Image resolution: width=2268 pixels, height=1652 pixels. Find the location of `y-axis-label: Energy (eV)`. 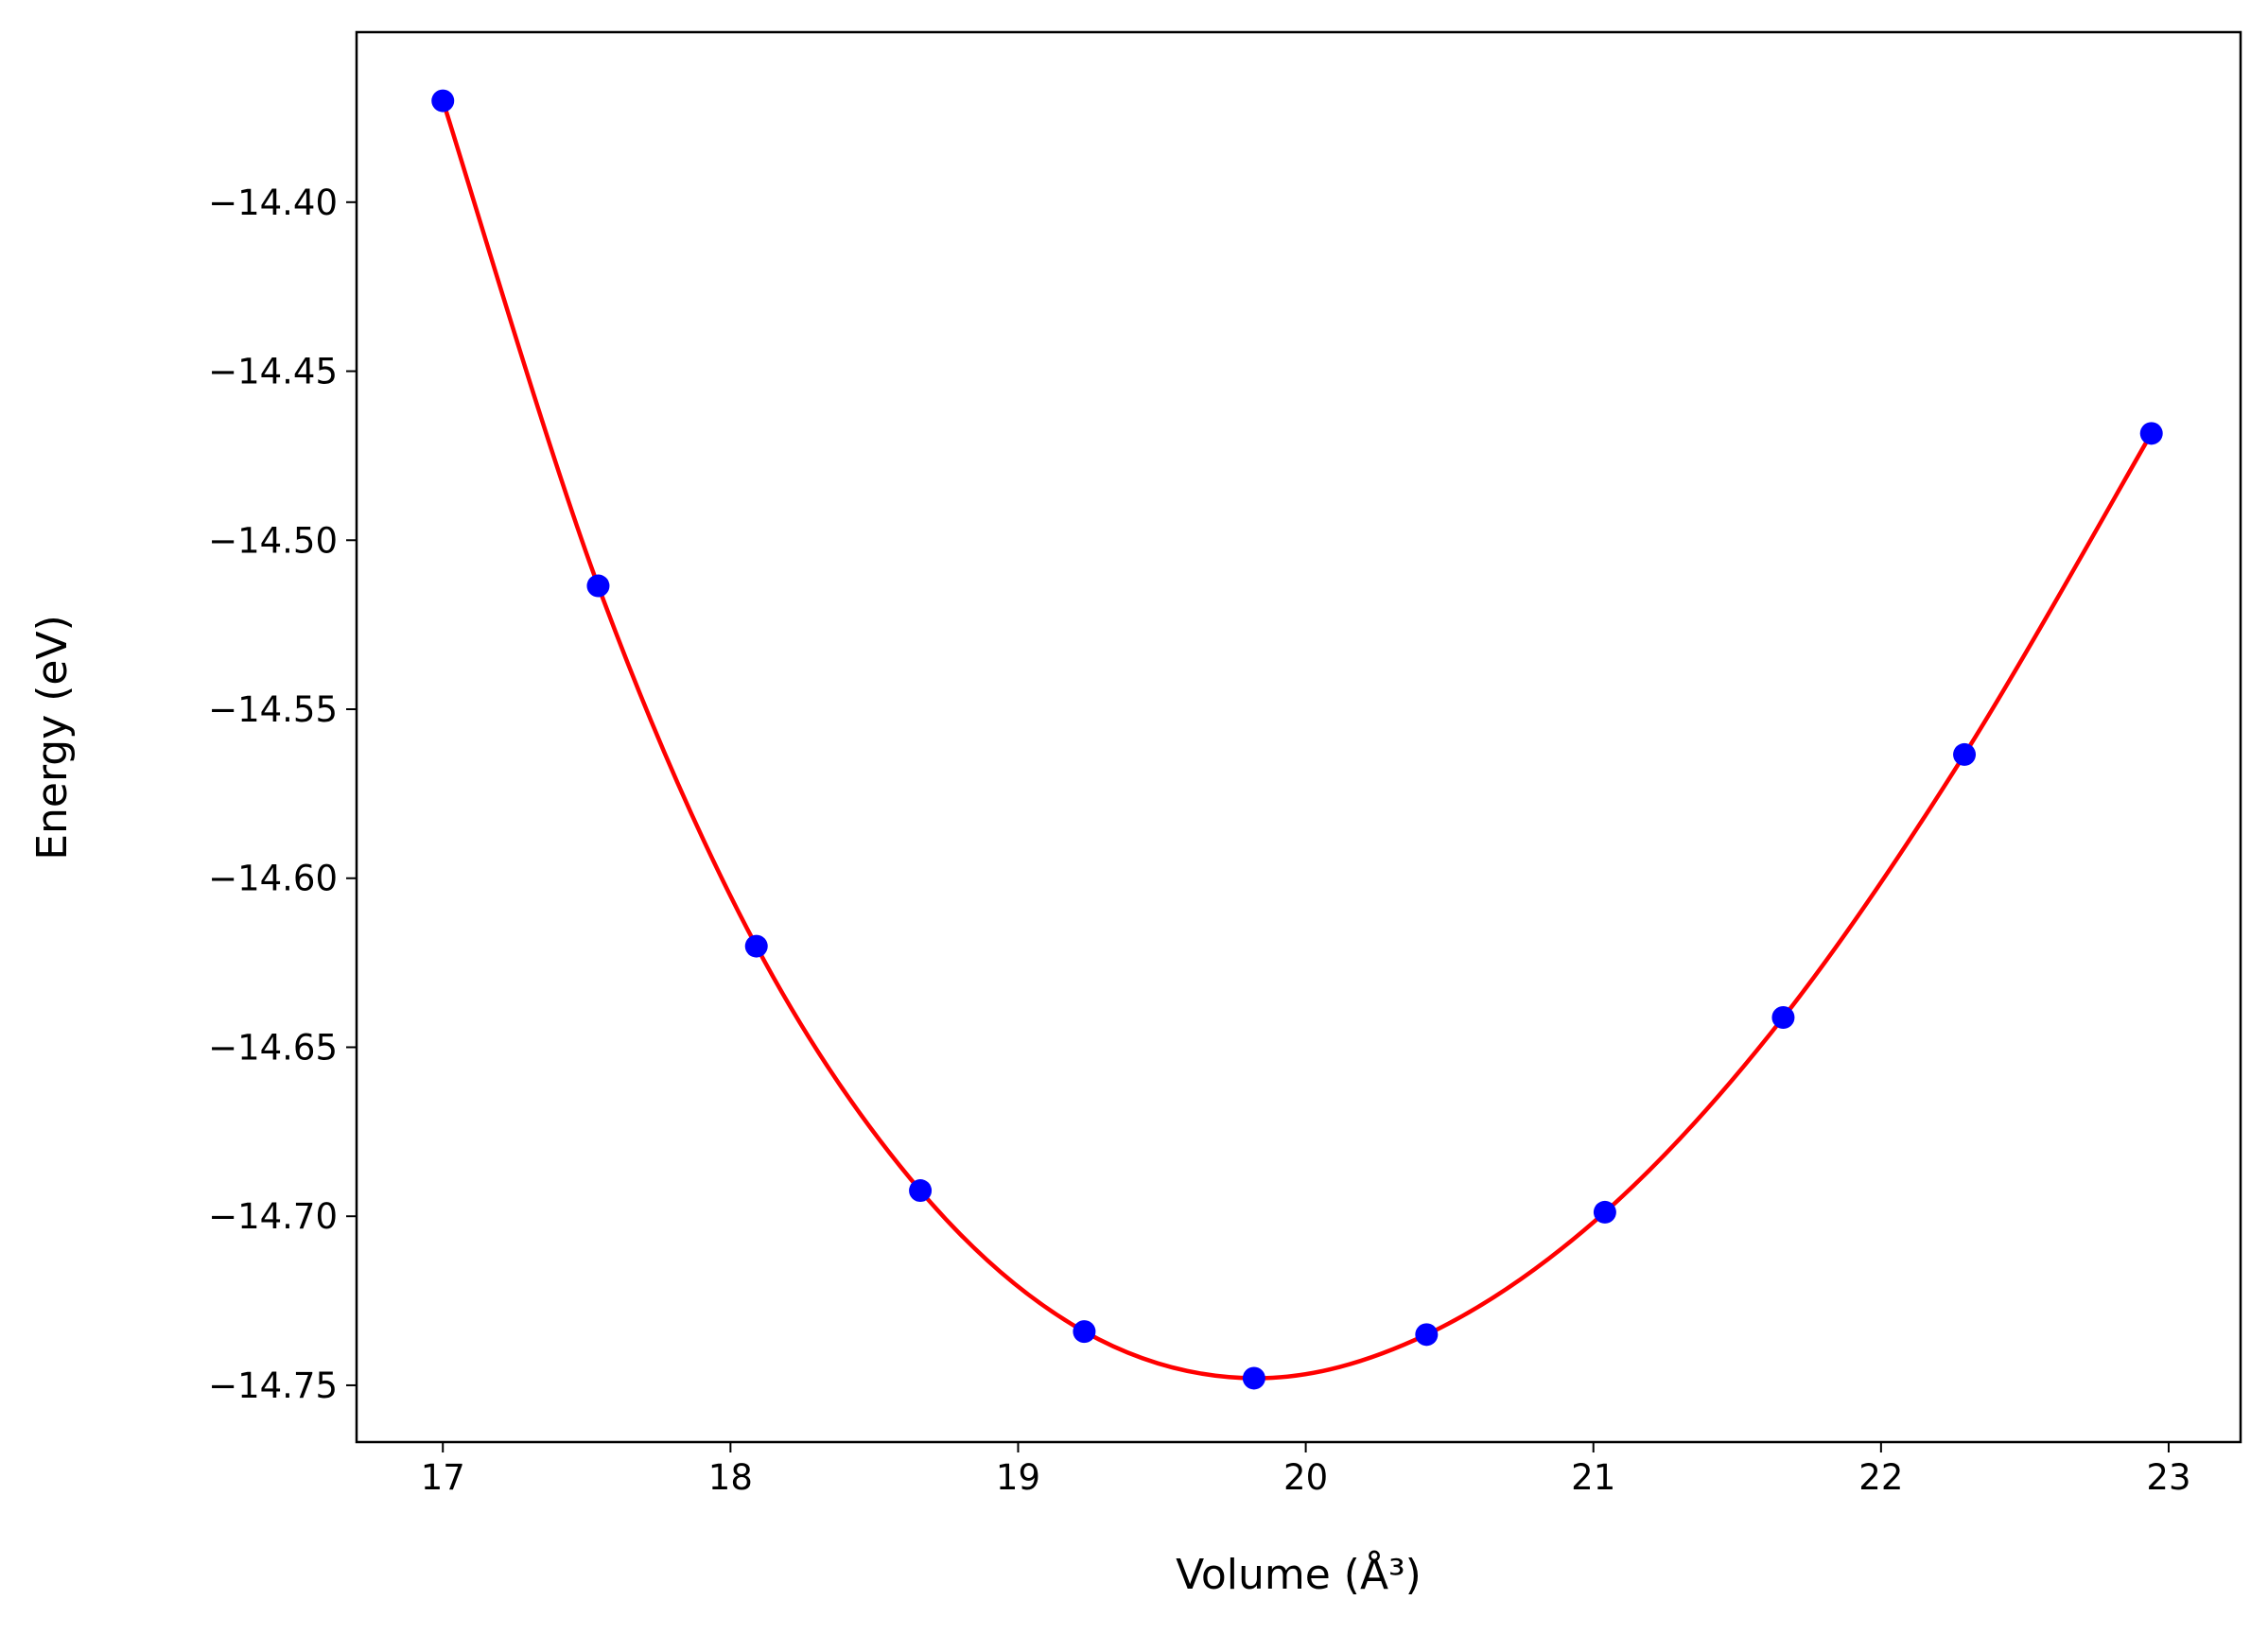

y-axis-label: Energy (eV) is located at coordinates (52, 738).